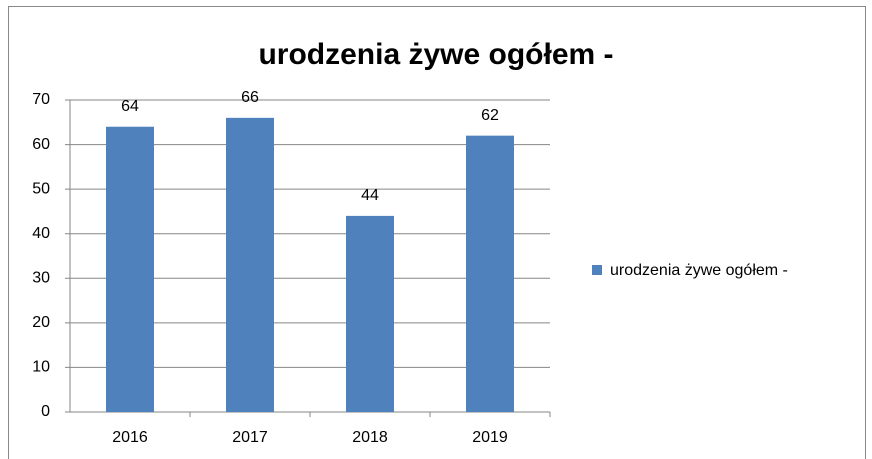 The height and width of the screenshot is (459, 872). What do you see at coordinates (435, 54) in the screenshot?
I see `chart-title: urodzenia żywe ogółem -` at bounding box center [435, 54].